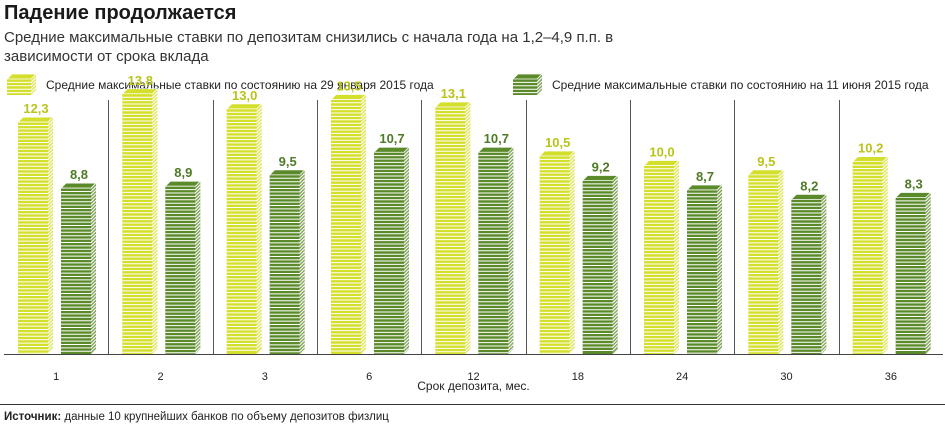  I want to click on data-label-january: 12,3, so click(35, 108).